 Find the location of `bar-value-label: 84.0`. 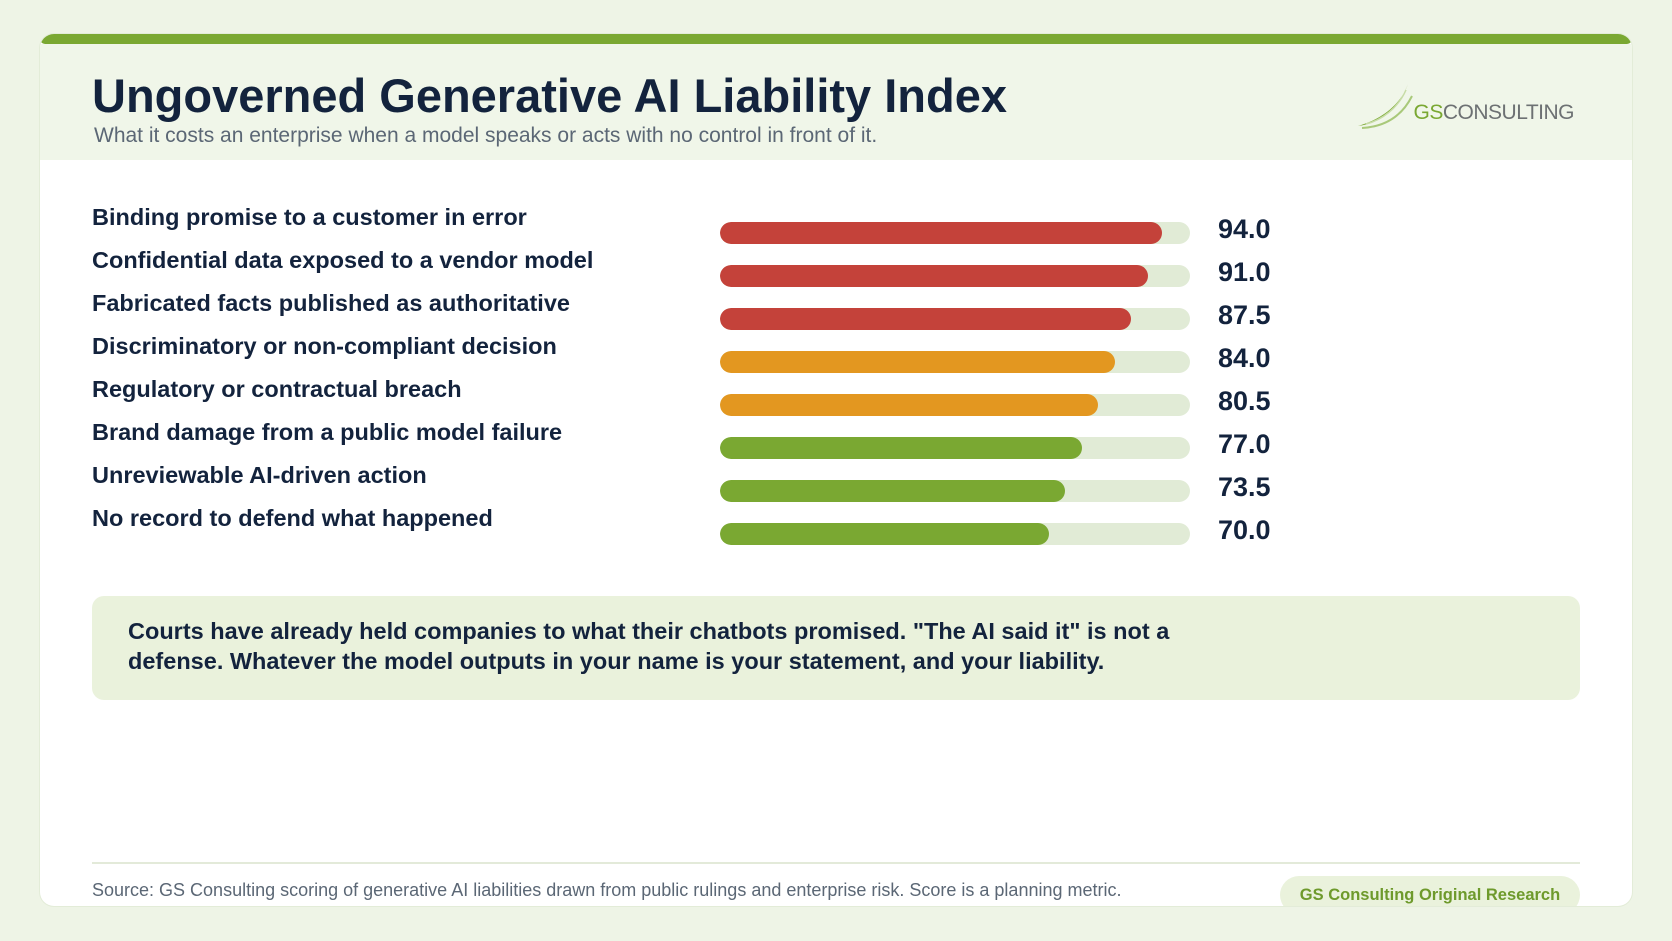

bar-value-label: 84.0 is located at coordinates (1244, 358).